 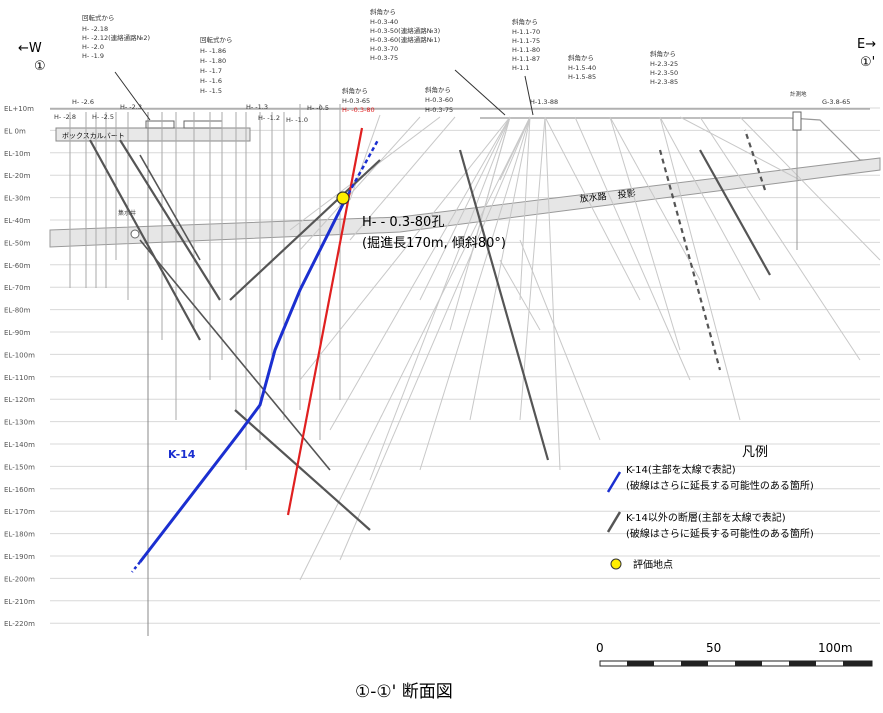 I want to click on elevation-label: EL 0m, so click(x=15, y=131).